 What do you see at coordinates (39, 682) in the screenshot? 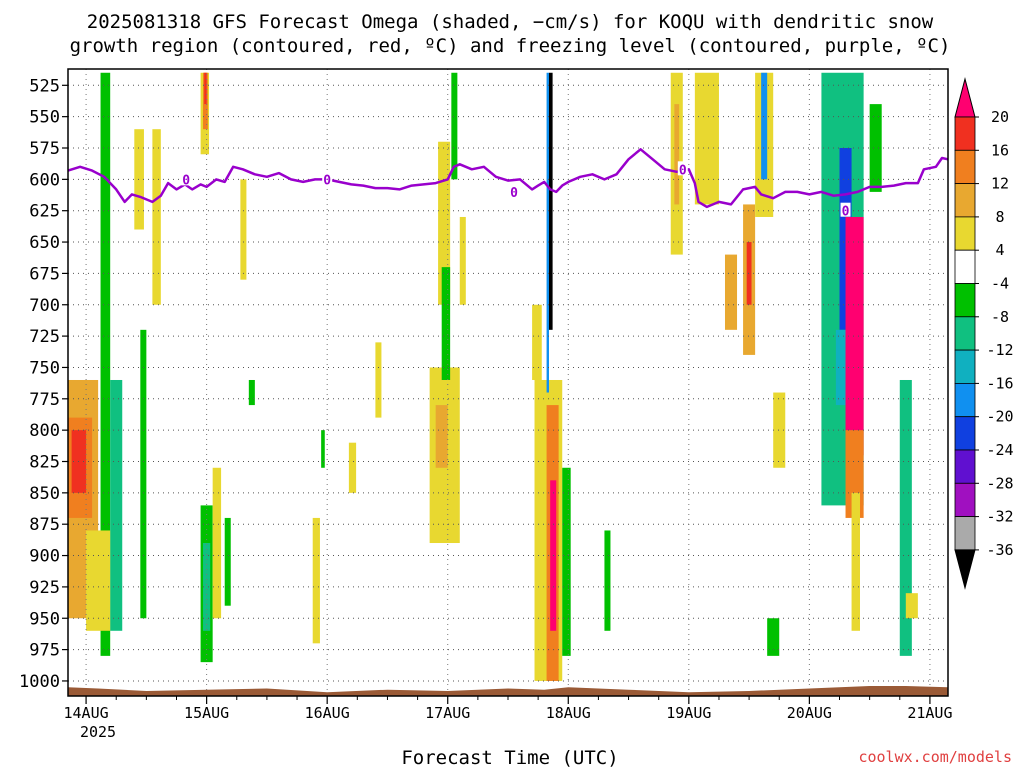
I see `y-tick-label: 1000` at bounding box center [39, 682].